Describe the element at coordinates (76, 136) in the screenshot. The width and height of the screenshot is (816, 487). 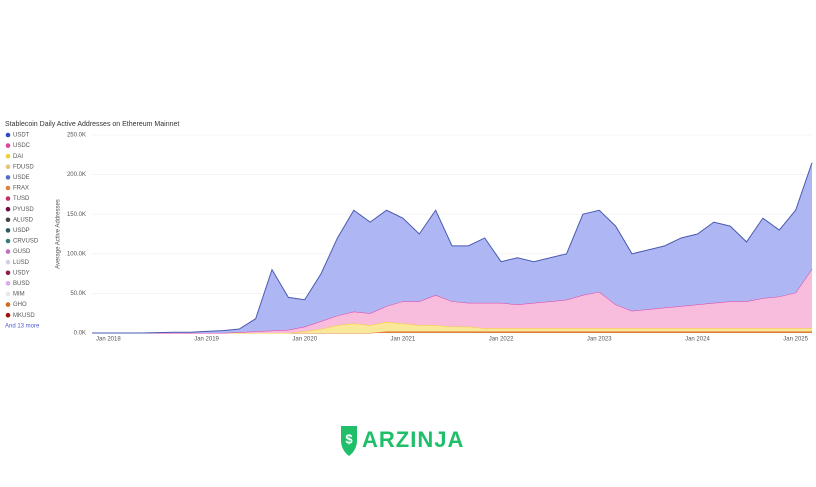
I see `y-tick-label: 250.0K` at that location.